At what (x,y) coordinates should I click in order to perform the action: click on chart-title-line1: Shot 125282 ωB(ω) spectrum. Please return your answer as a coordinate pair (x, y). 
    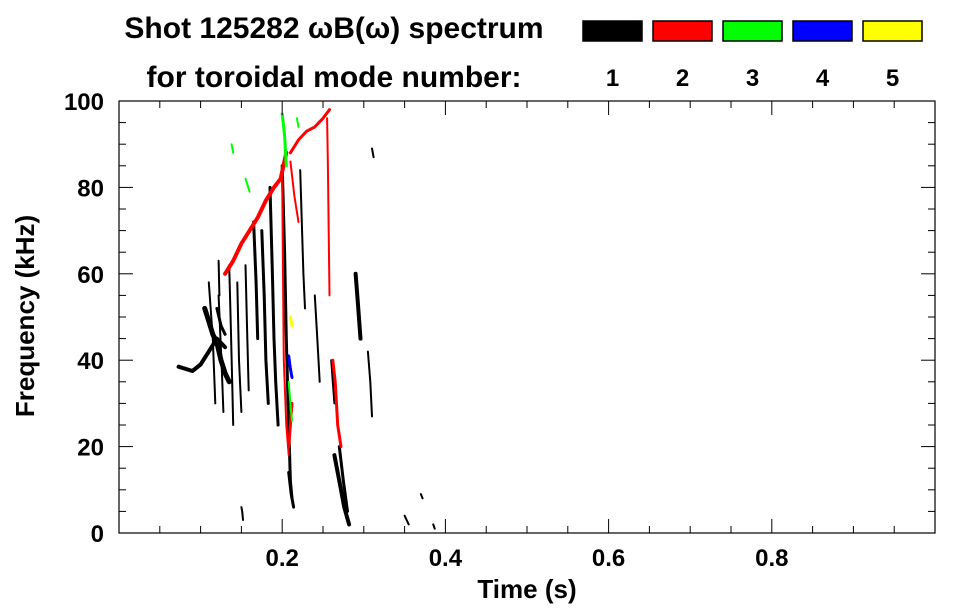
    Looking at the image, I should click on (333, 28).